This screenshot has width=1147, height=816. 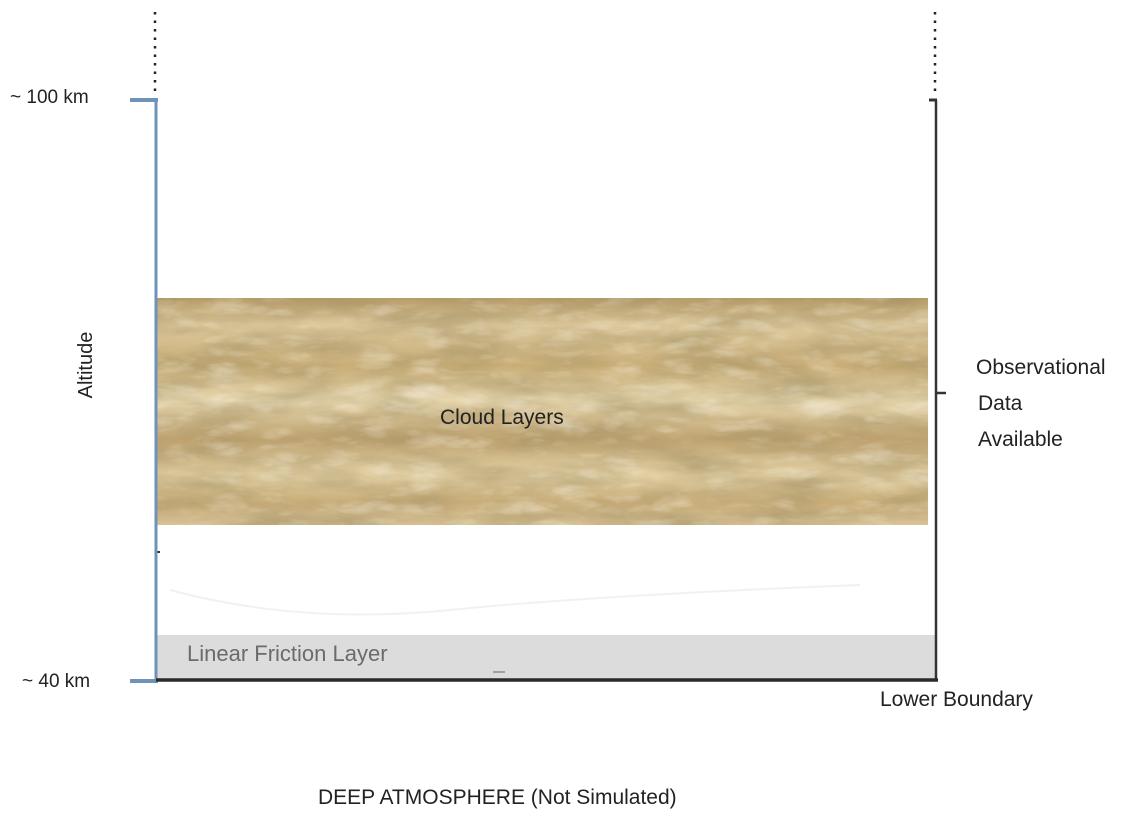 I want to click on friction-layer-band, so click(x=546, y=657).